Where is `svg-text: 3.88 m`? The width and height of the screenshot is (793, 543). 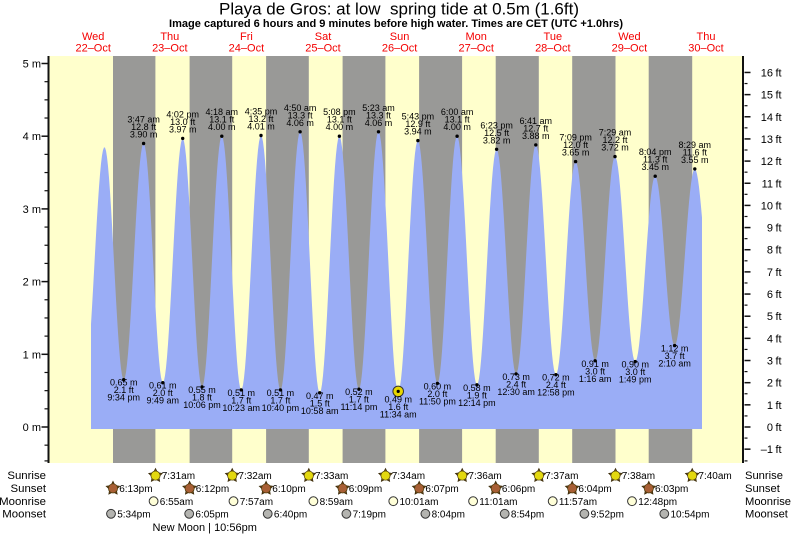
svg-text: 3.88 m is located at coordinates (536, 136).